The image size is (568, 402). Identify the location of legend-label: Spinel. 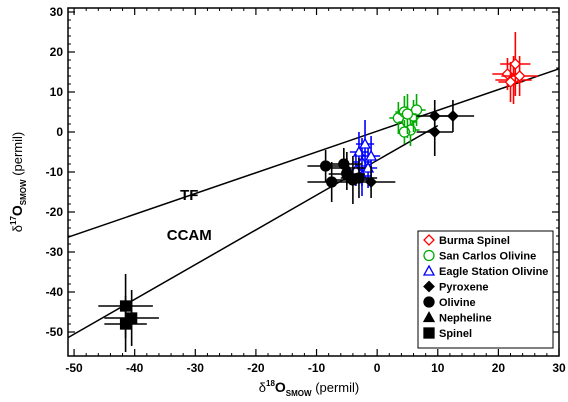
(455, 334).